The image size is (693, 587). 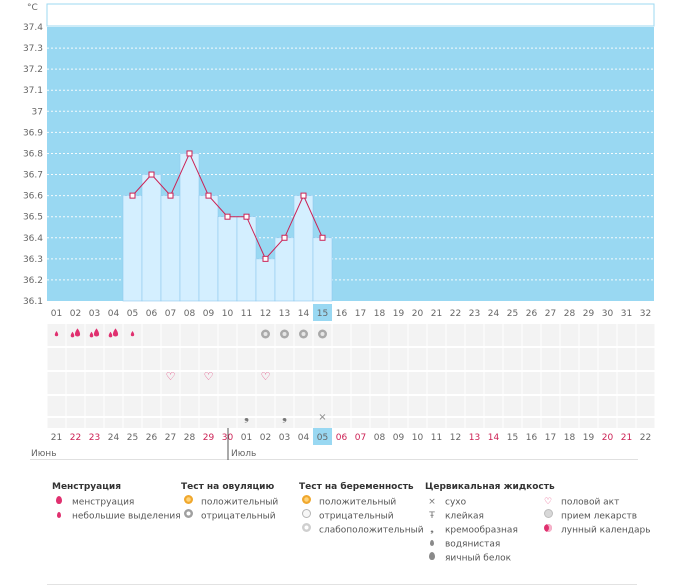 I want to click on month-label: Июнь, so click(x=44, y=454).